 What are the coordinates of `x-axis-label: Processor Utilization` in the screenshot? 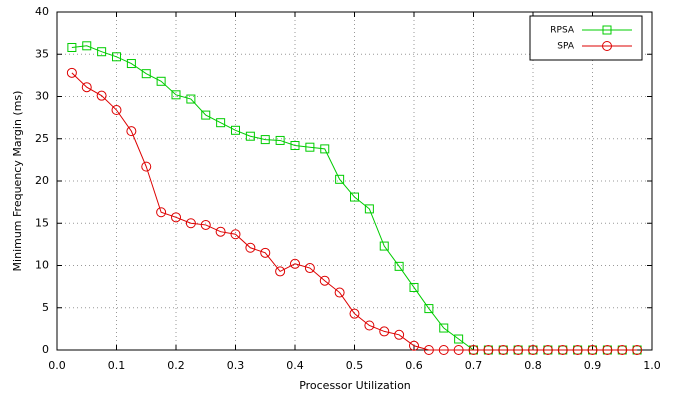 It's located at (355, 385).